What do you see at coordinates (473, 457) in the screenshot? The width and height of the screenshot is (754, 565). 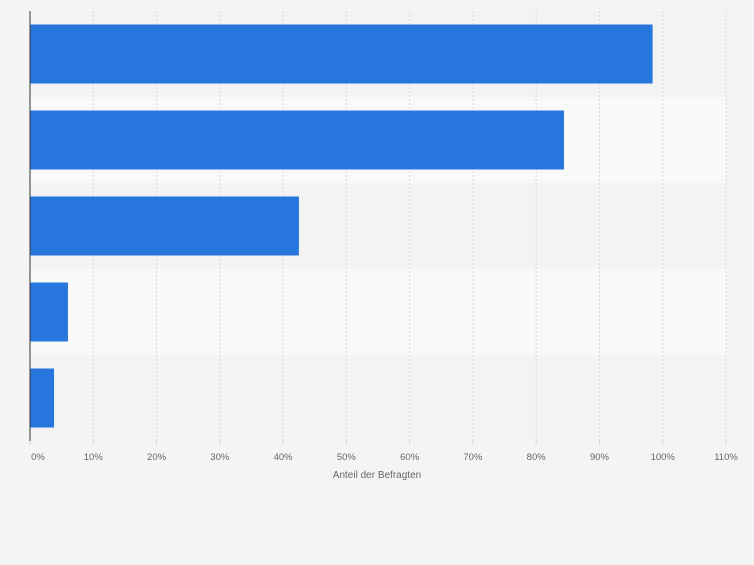 I see `x-tick-label: 70%` at bounding box center [473, 457].